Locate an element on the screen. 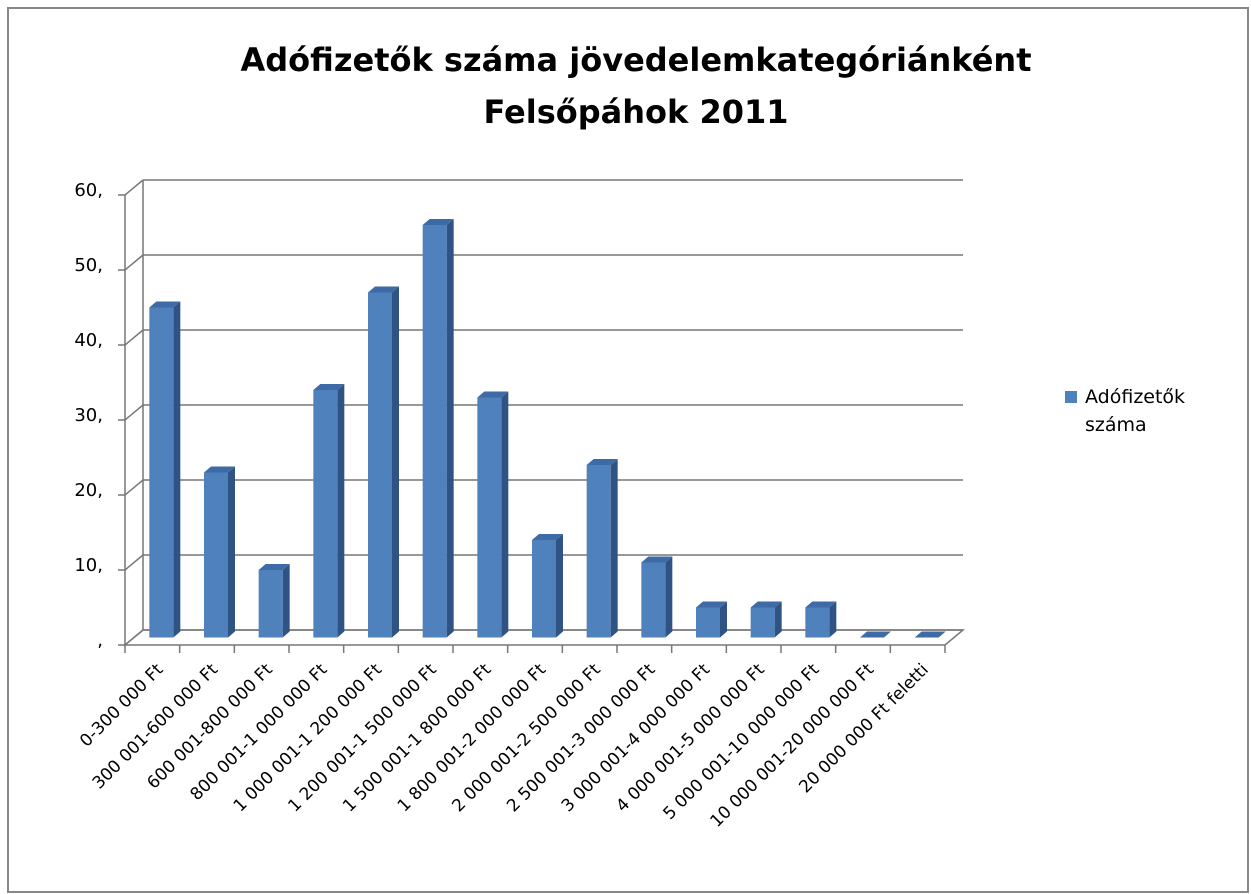 Image resolution: width=1251 pixels, height=894 pixels. legend: Adófizetők száma is located at coordinates (1140, 411).